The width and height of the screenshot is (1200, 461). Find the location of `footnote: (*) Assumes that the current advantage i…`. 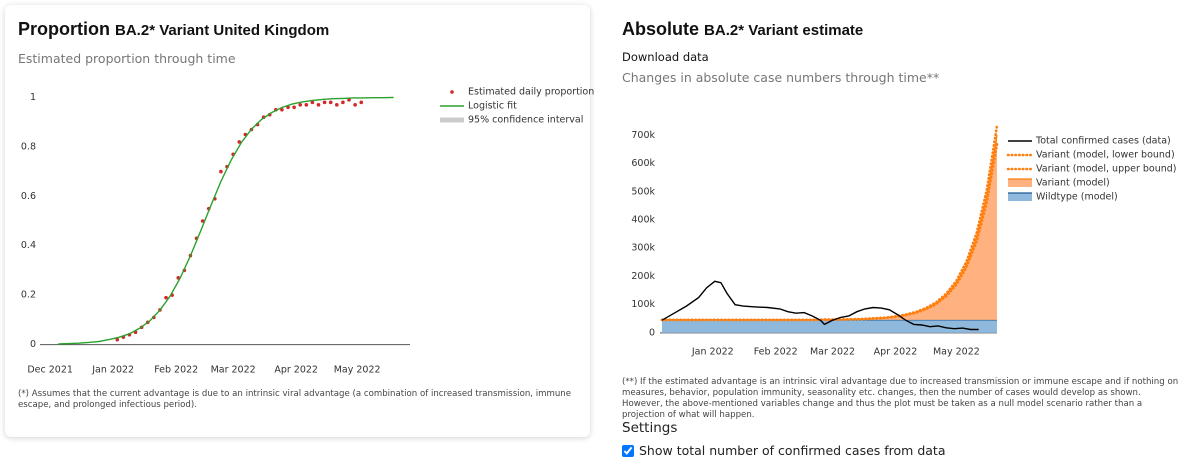

footnote: (*) Assumes that the current advantage i… is located at coordinates (295, 399).